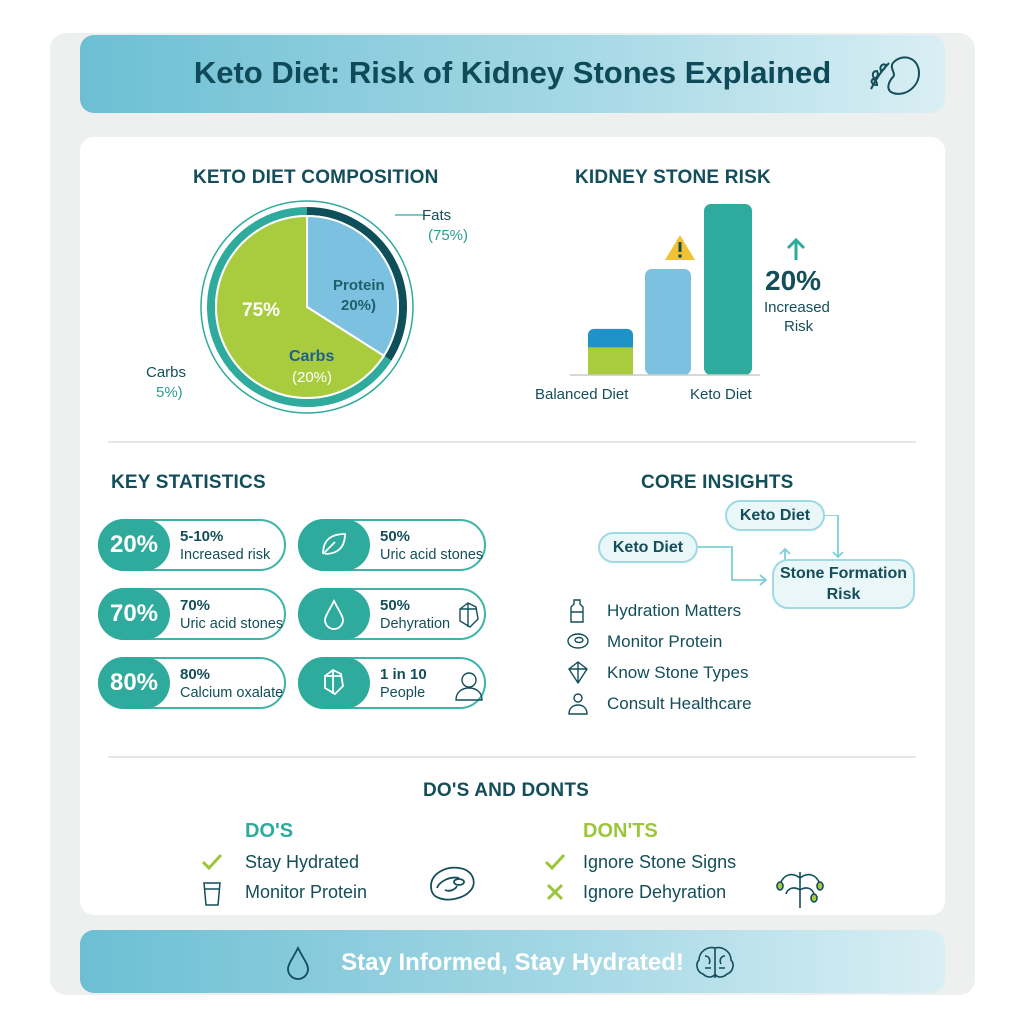 Image resolution: width=1024 pixels, height=1024 pixels. I want to click on pie-big-value: 75%, so click(261, 310).